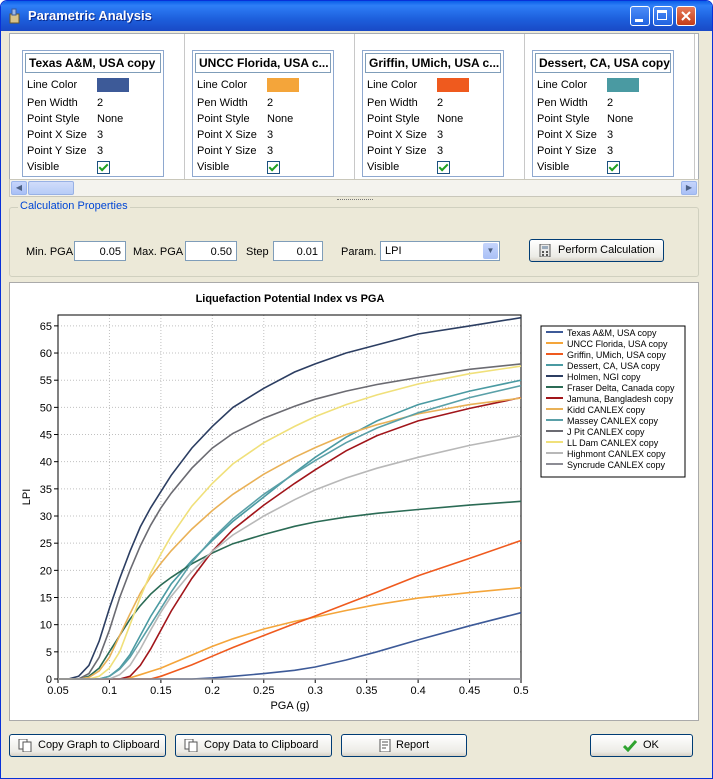  What do you see at coordinates (261, 745) in the screenshot?
I see `copy-data-label: Copy Data to Clipboard` at bounding box center [261, 745].